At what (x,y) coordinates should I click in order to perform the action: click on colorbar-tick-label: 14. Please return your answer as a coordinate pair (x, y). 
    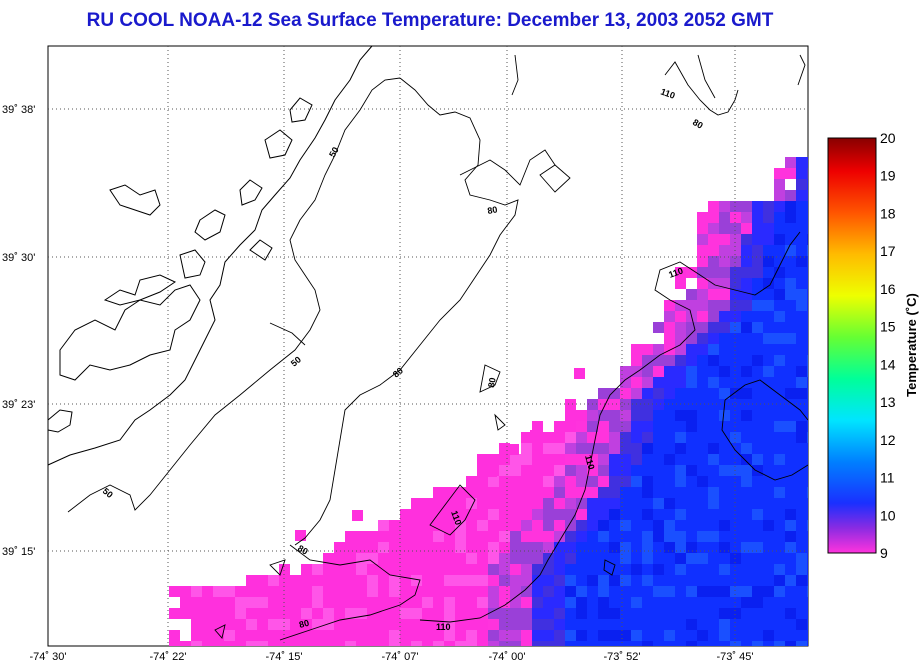
    Looking at the image, I should click on (888, 364).